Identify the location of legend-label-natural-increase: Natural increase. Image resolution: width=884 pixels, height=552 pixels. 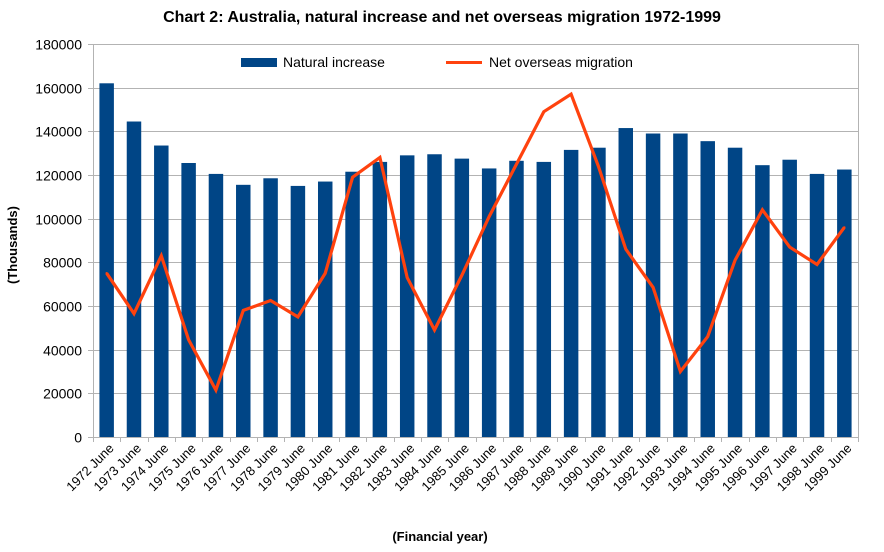
(334, 62).